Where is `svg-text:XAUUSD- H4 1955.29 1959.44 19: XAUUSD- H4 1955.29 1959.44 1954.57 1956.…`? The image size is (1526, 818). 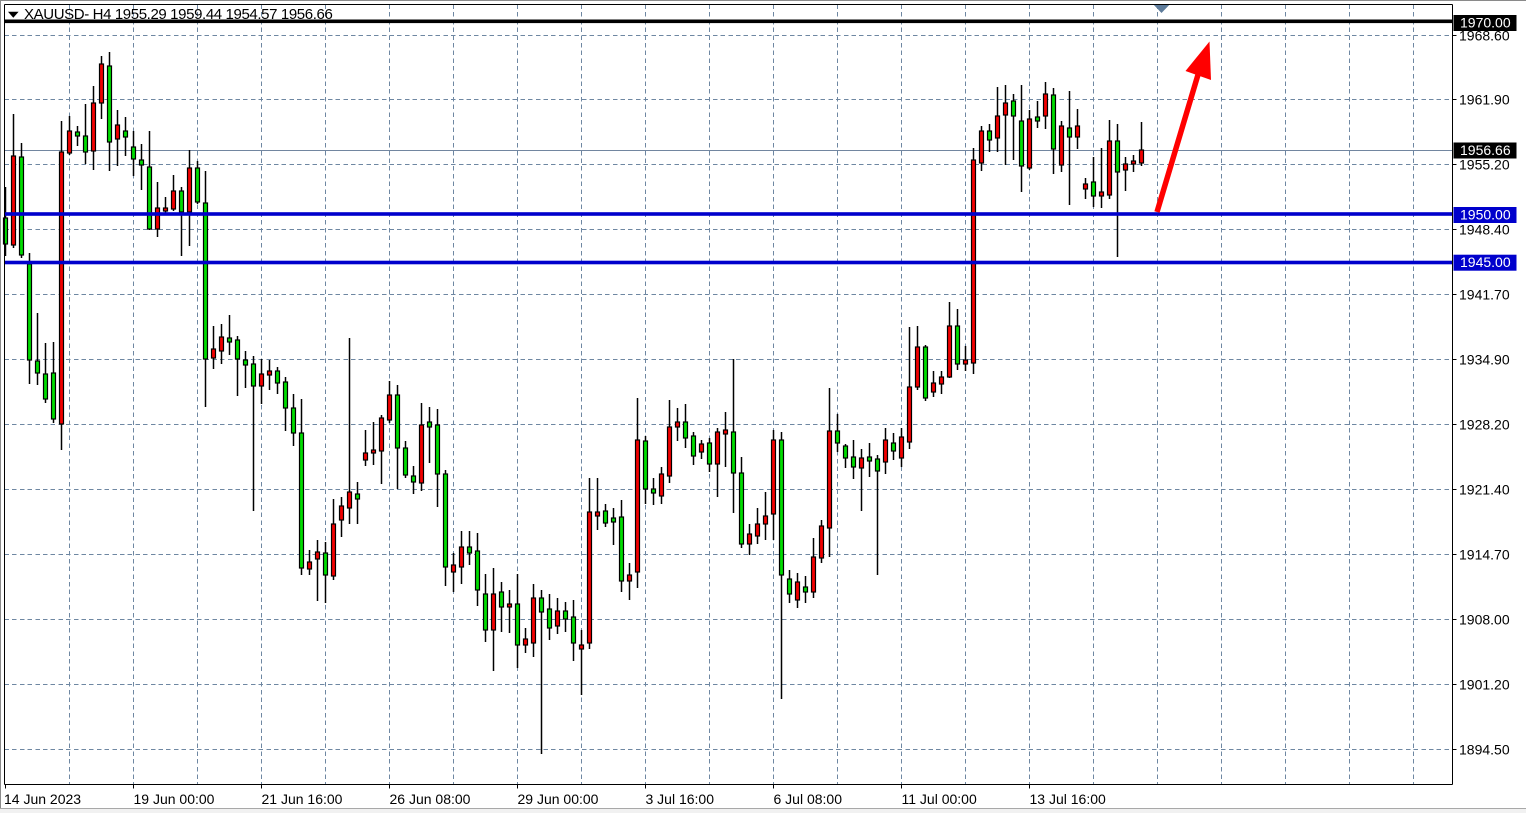 svg-text:XAUUSD- H4 1955.29 1959.44 19: XAUUSD- H4 1955.29 1959.44 1954.57 1956.… is located at coordinates (178, 14).